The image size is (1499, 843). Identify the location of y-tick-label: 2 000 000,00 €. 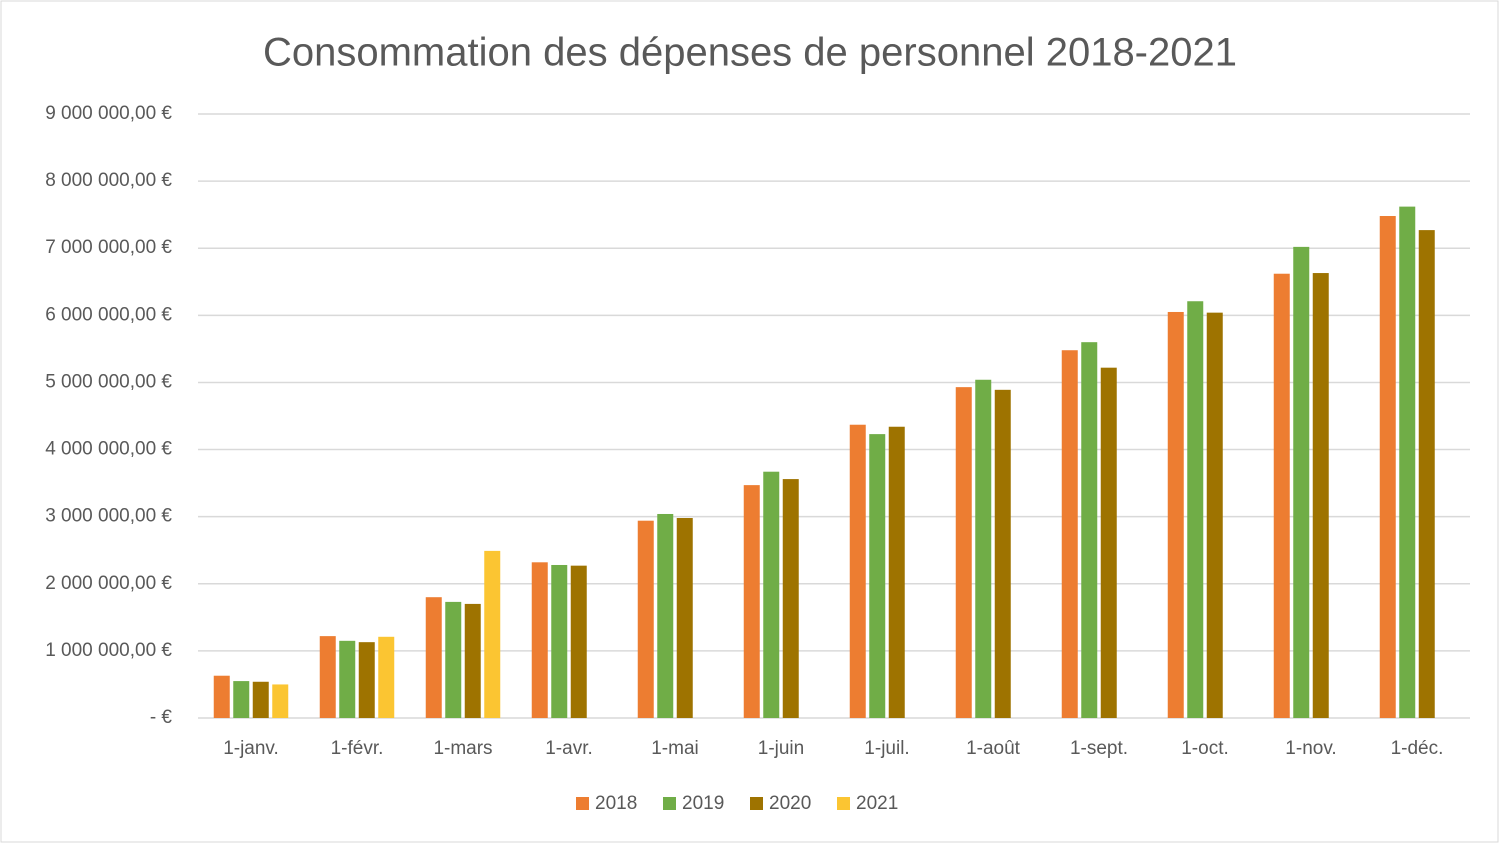
(108, 583).